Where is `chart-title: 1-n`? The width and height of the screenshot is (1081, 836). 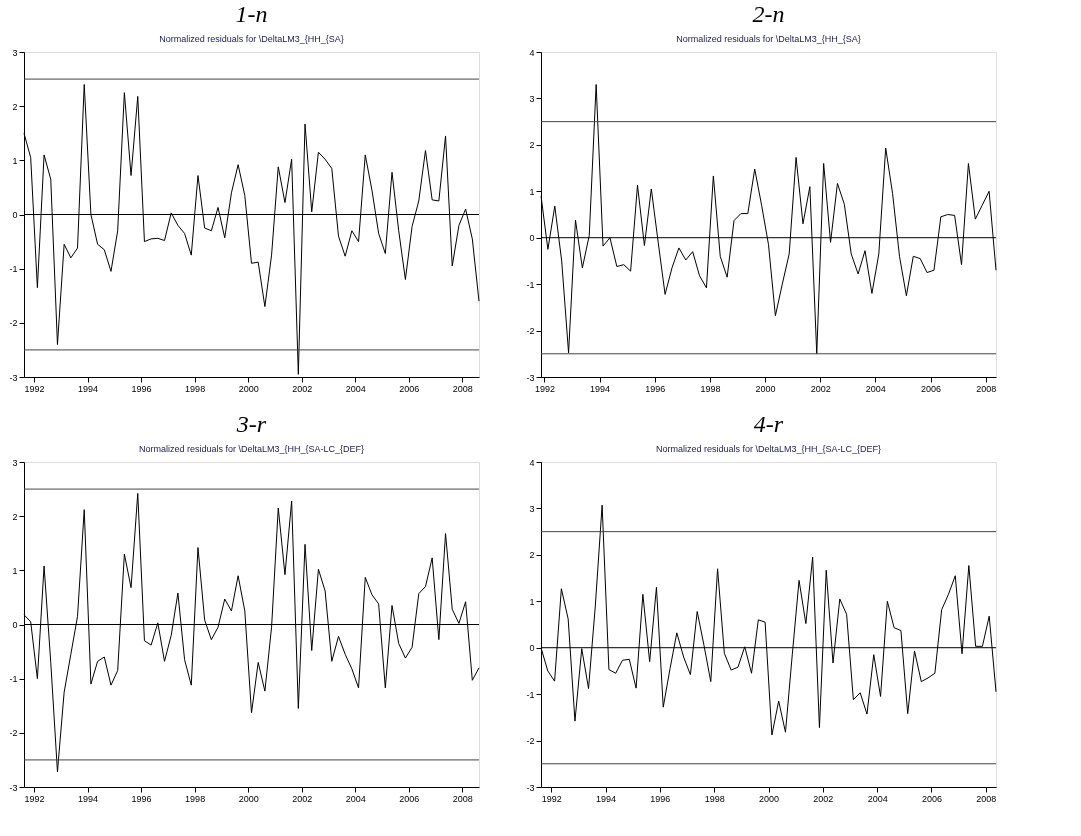 chart-title: 1-n is located at coordinates (251, 14).